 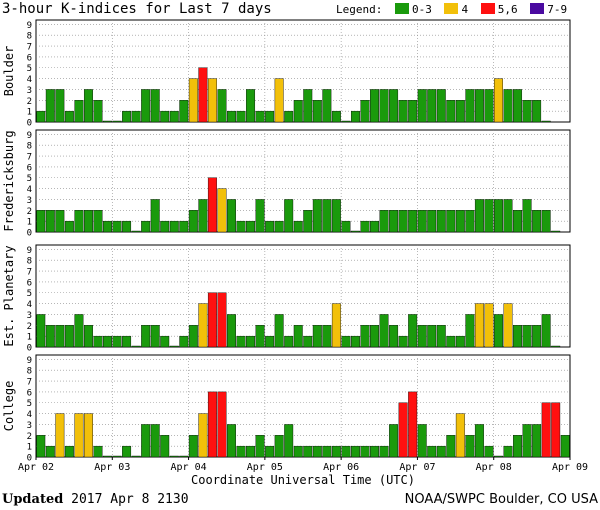 What do you see at coordinates (557, 9) in the screenshot?
I see `legend-text-7-9: 7-9` at bounding box center [557, 9].